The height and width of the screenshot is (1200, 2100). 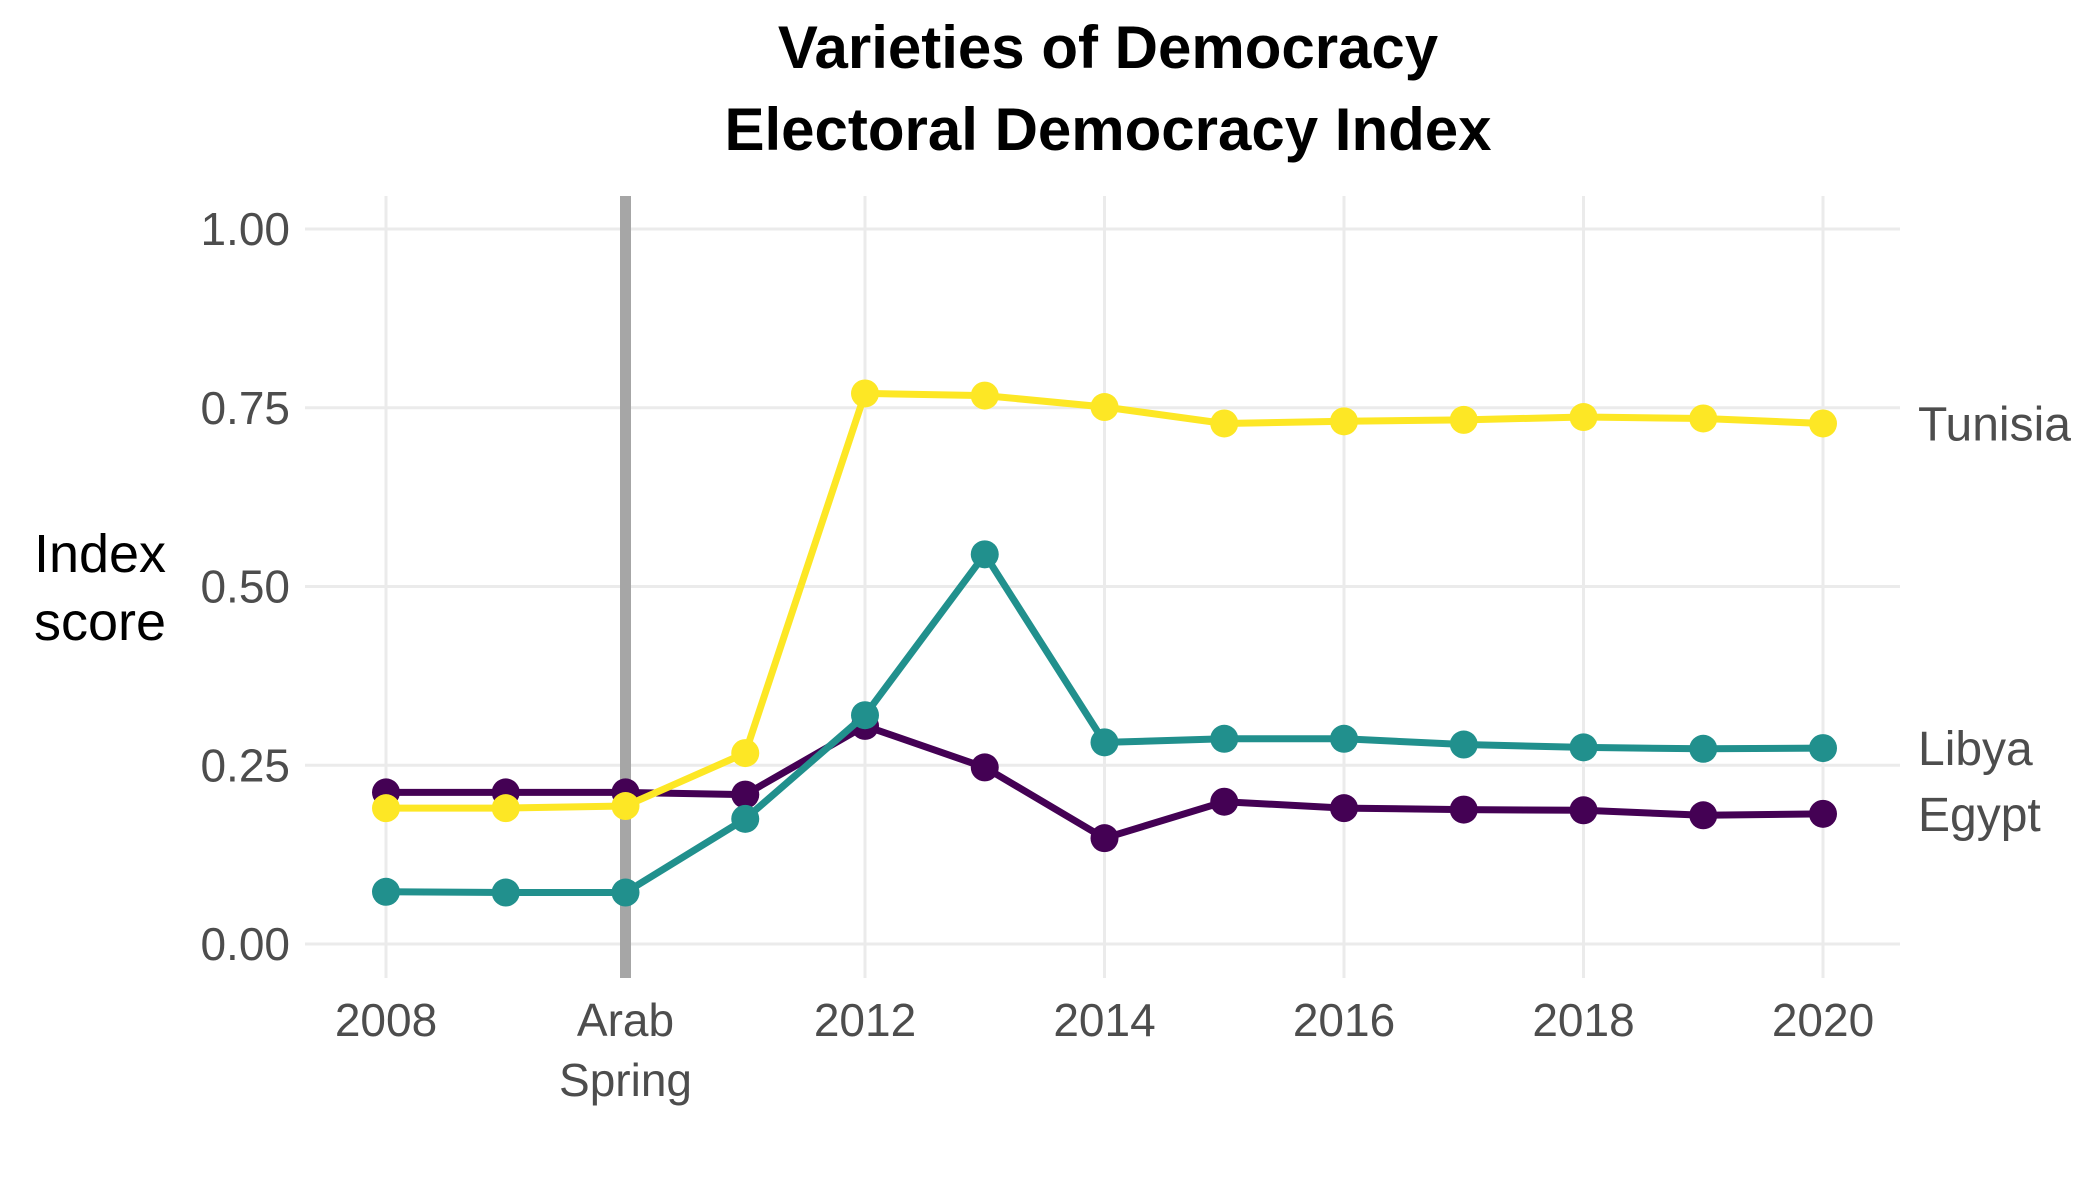 I want to click on y-tick-label: 0.50, so click(x=245, y=587).